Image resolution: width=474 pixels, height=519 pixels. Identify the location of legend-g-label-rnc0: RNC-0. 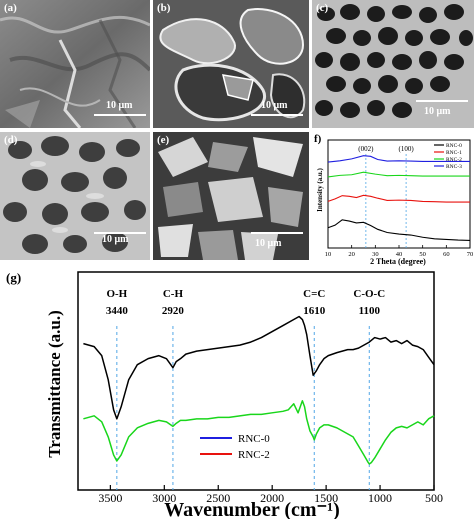
(254, 439).